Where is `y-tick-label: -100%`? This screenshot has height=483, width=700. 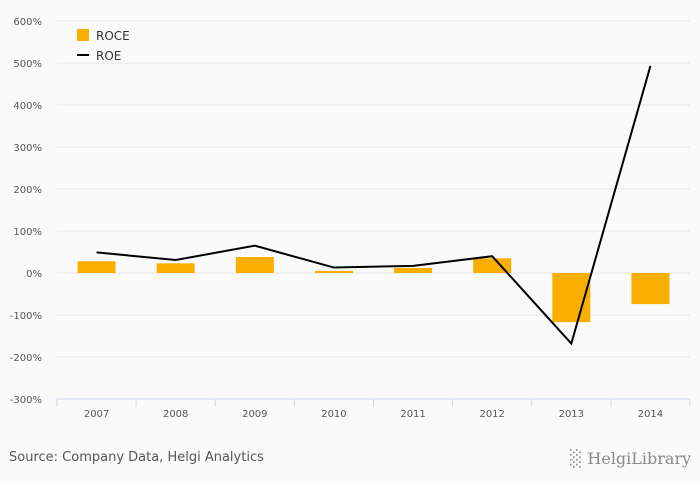 y-tick-label: -100% is located at coordinates (26, 316).